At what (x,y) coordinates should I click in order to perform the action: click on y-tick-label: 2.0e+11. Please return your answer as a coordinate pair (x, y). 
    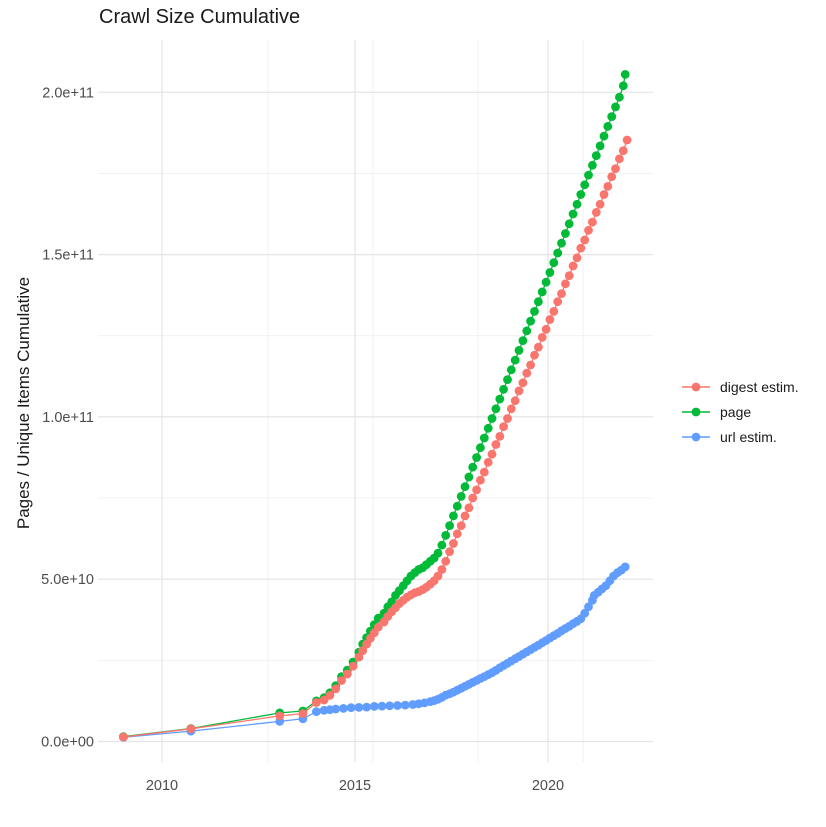
    Looking at the image, I should click on (68, 93).